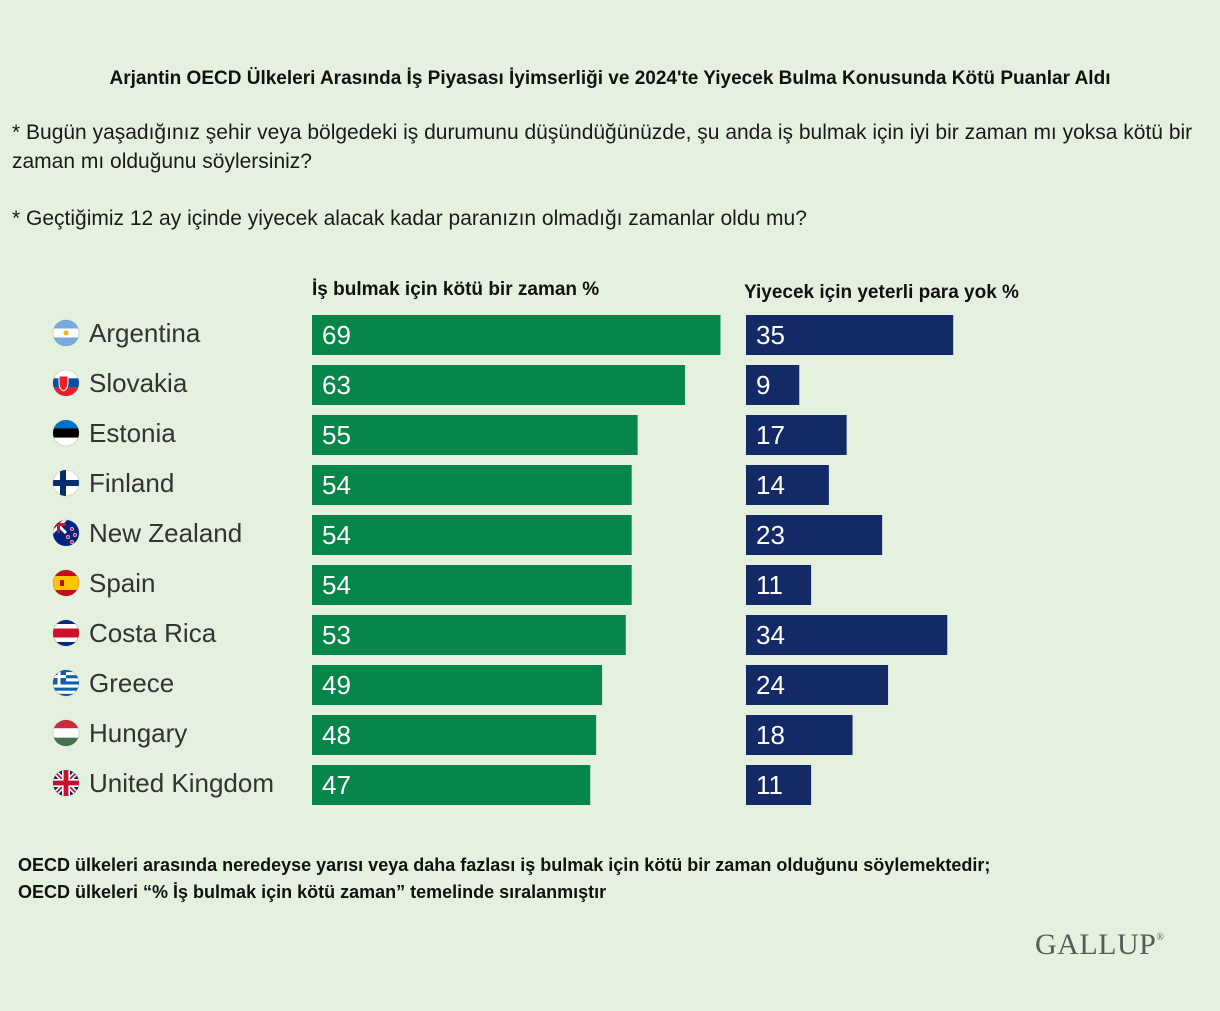 Image resolution: width=1220 pixels, height=1011 pixels. I want to click on gallup-logo: GALLUP®, so click(1099, 945).